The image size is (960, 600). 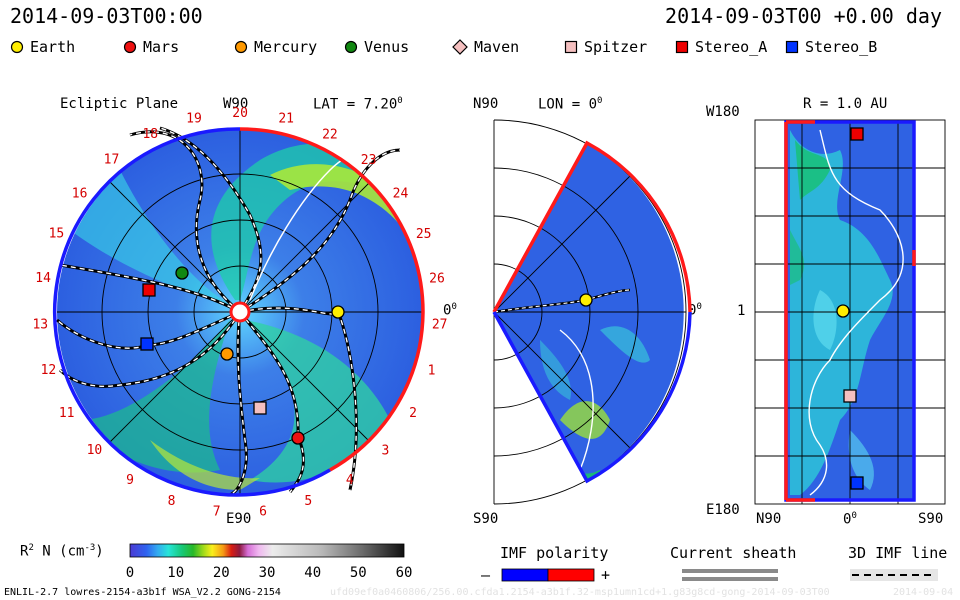 What do you see at coordinates (554, 553) in the screenshot?
I see `imf-polarity-title: IMF polarity` at bounding box center [554, 553].